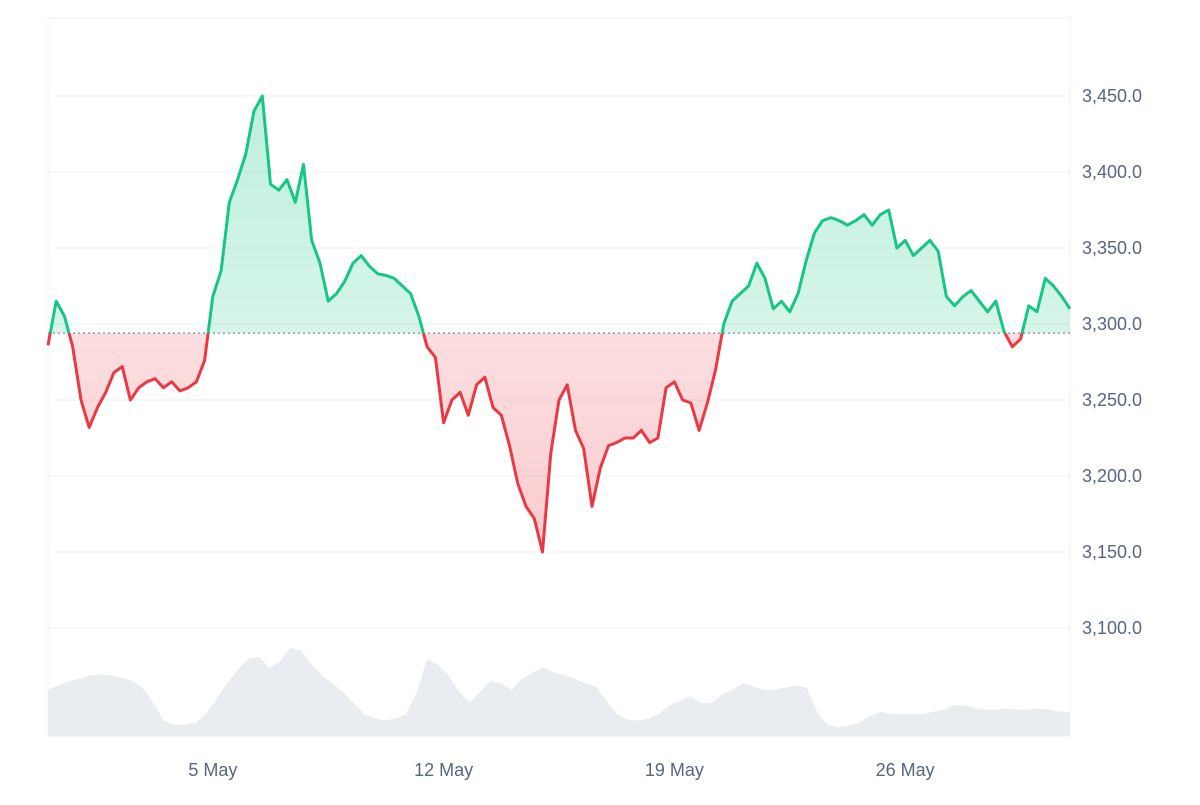 This screenshot has width=1200, height=805. What do you see at coordinates (905, 770) in the screenshot?
I see `x-tick-label: 26 May` at bounding box center [905, 770].